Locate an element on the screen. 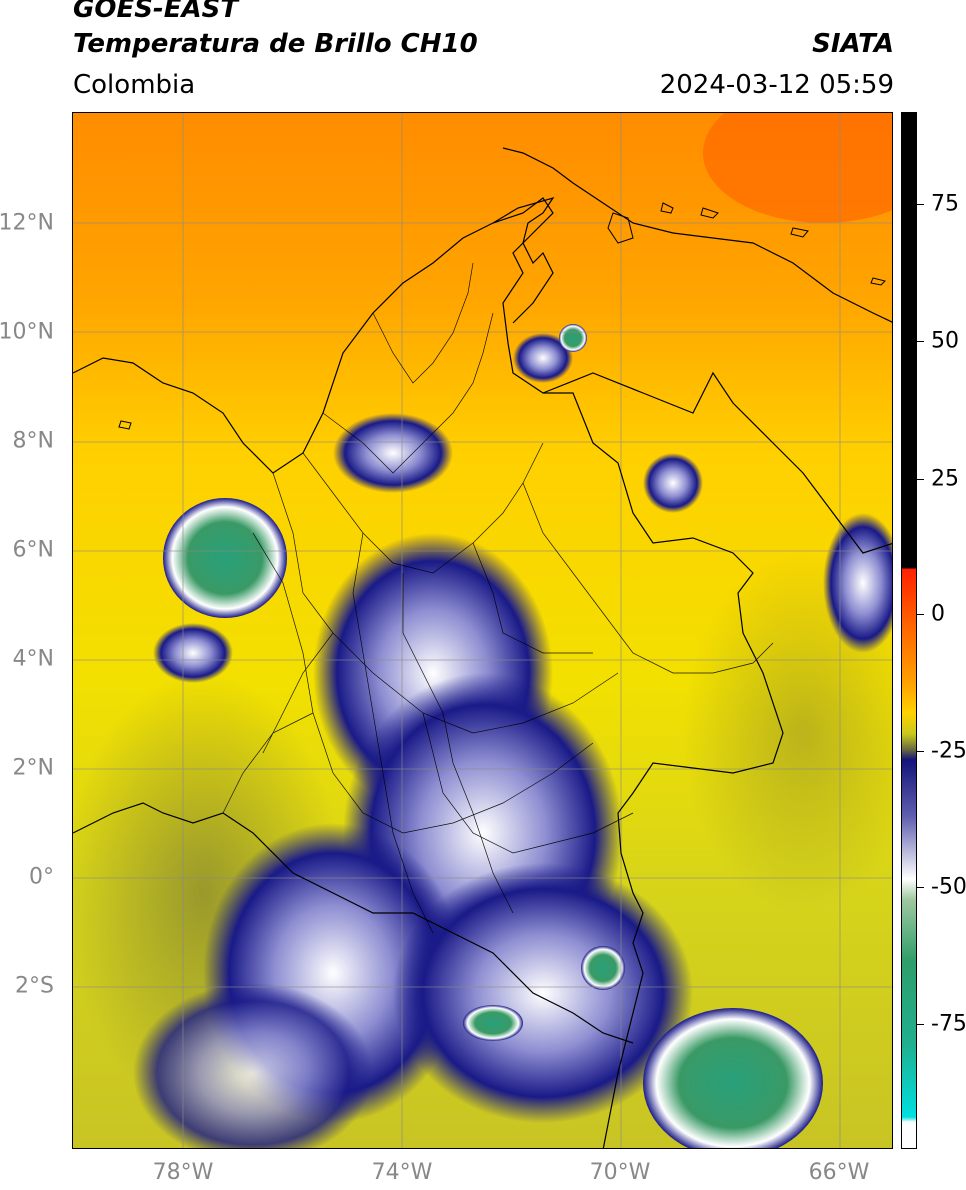  lat-tick-2s: 2°S is located at coordinates (34, 986).